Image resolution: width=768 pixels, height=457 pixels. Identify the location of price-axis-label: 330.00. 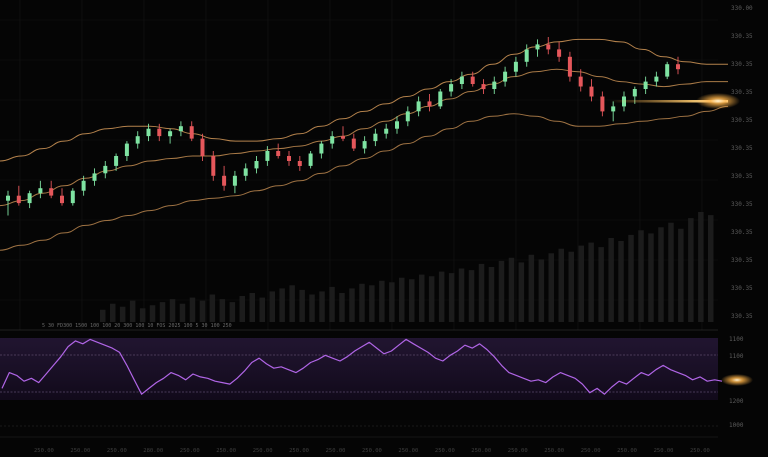
(742, 8).